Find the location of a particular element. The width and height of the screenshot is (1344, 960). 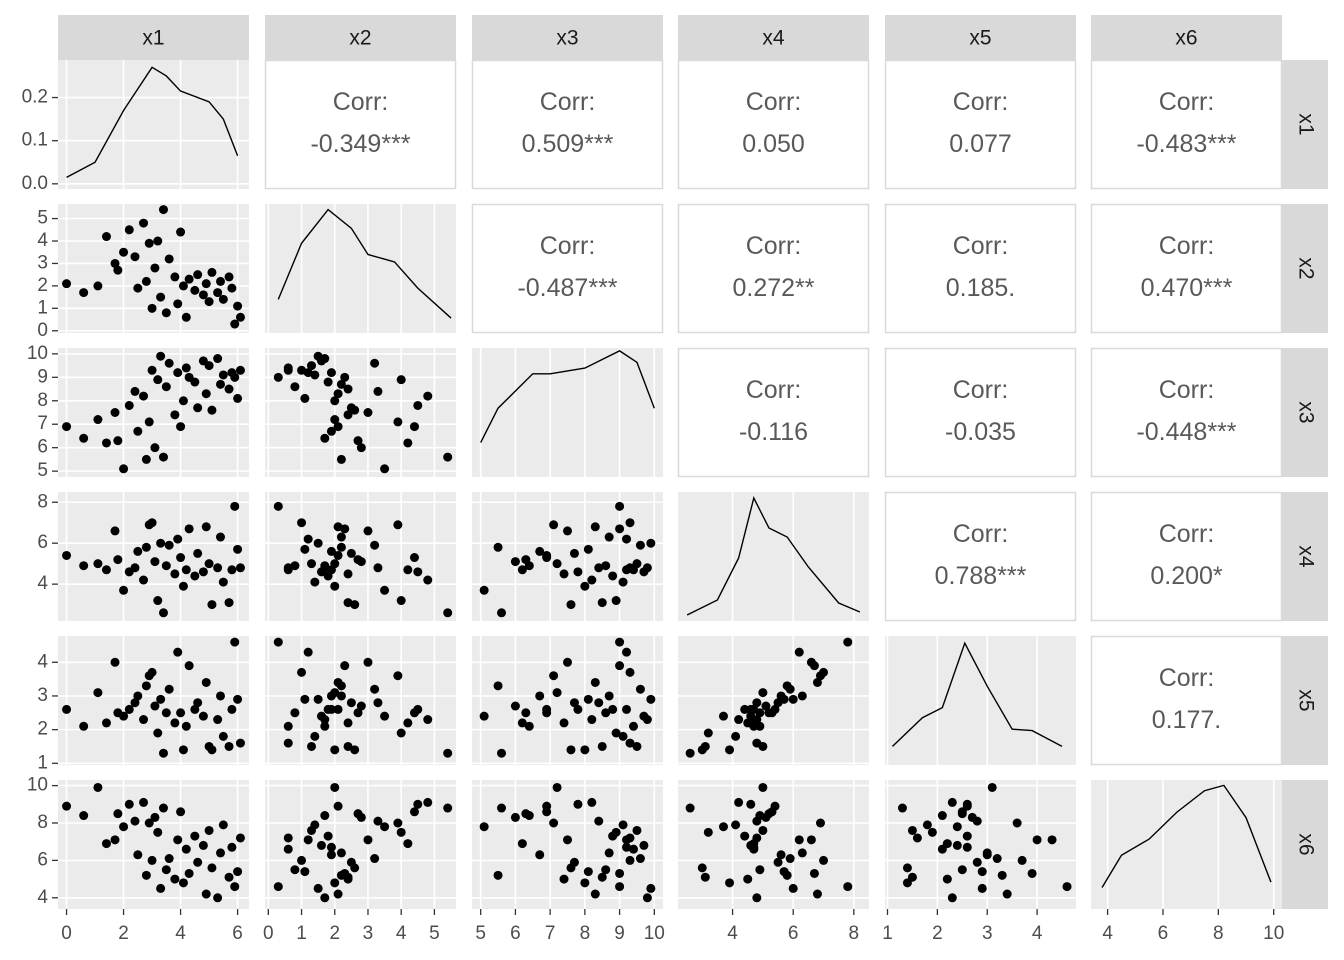

corr-value: 0.077 is located at coordinates (980, 144).